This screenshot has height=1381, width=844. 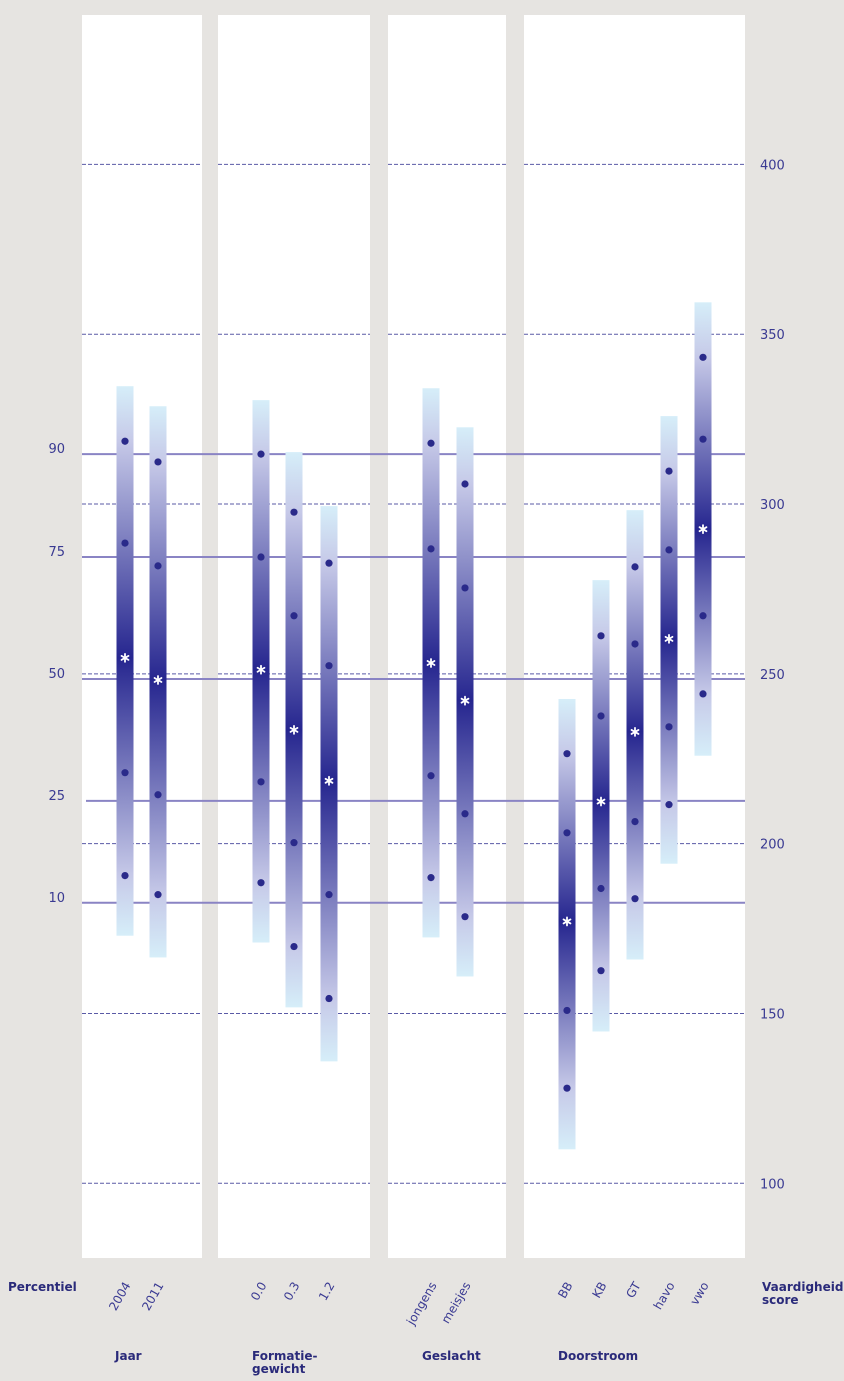 I want to click on y-tick-label: 350, so click(x=772, y=335).